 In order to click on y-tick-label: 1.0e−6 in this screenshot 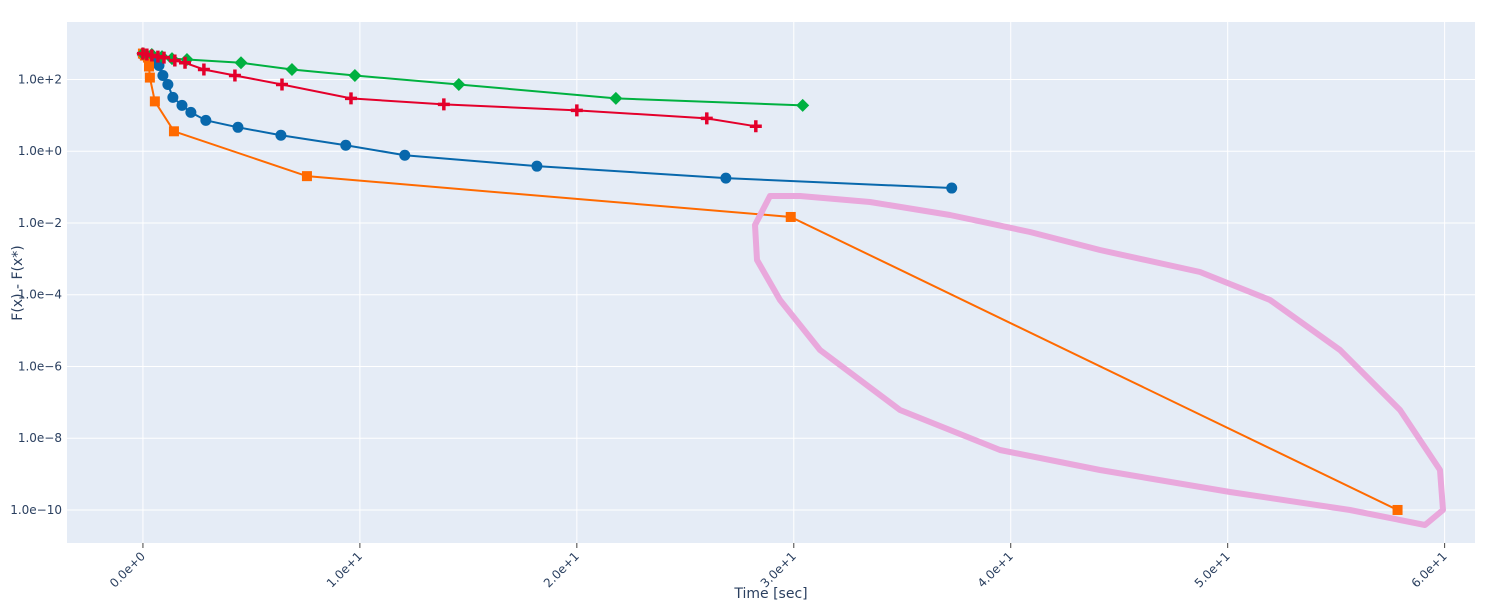, I will do `click(40, 366)`.